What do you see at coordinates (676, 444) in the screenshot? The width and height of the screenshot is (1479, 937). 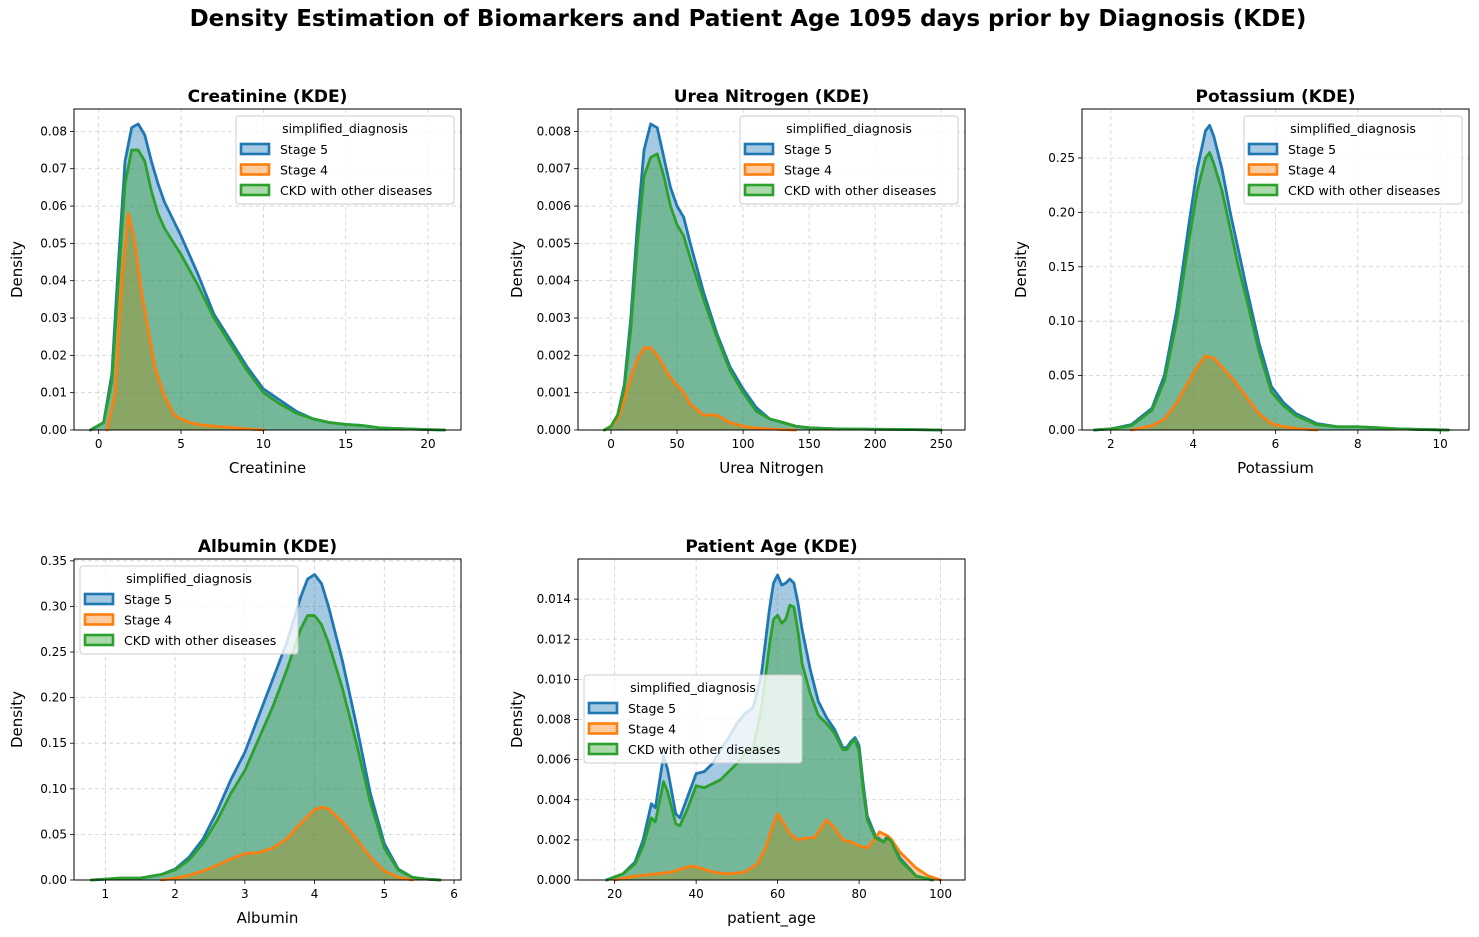 I see `x-tick-label: 50` at bounding box center [676, 444].